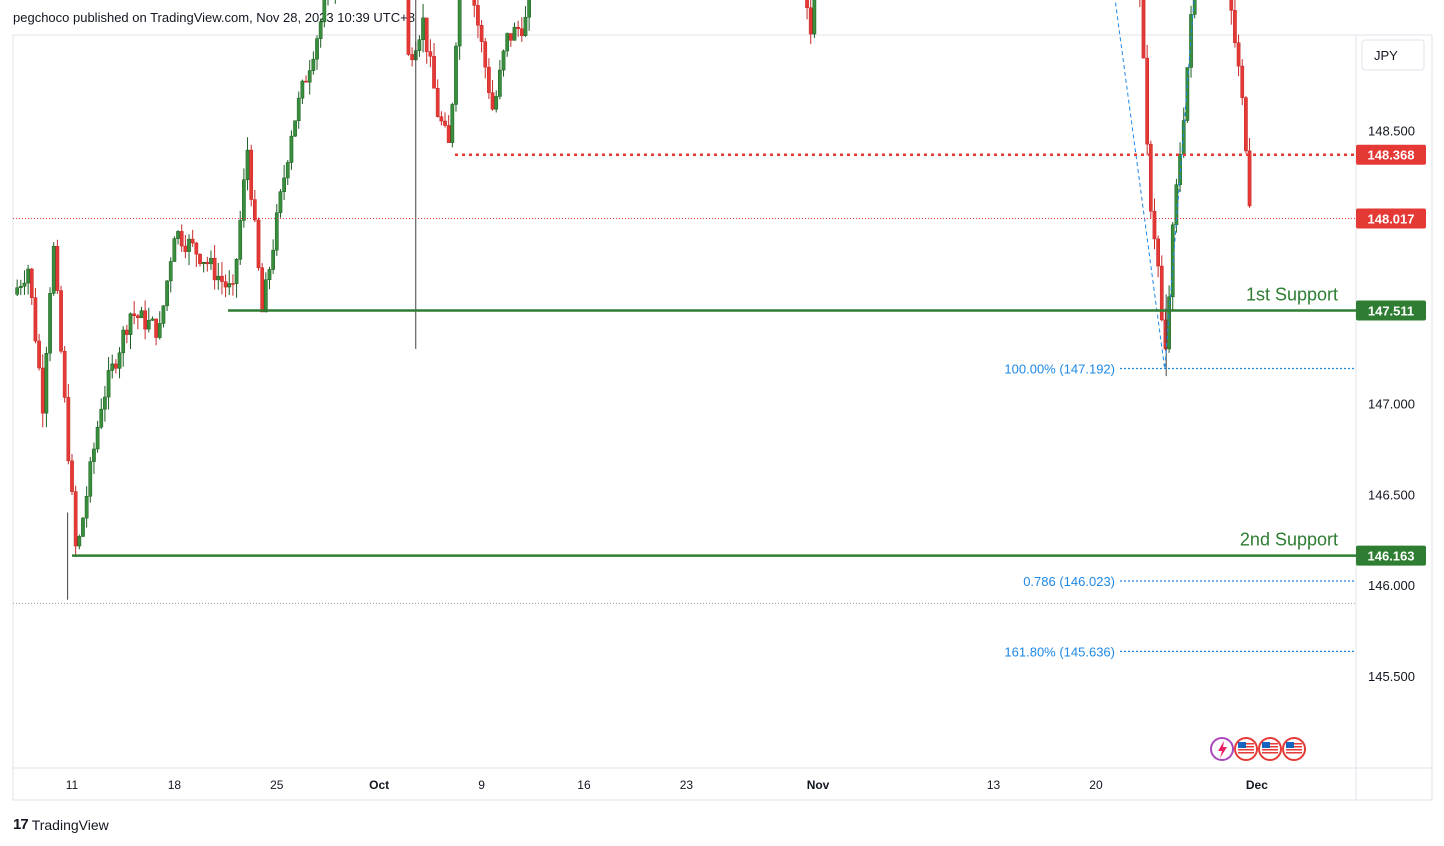 Image resolution: width=1444 pixels, height=846 pixels. I want to click on x-tick-label: 13, so click(994, 785).